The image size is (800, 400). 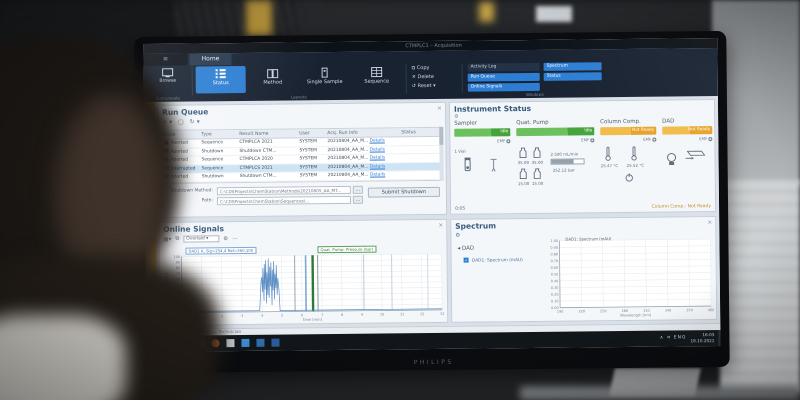 I want to click on system-tray: ∧ ⊲ ENG, so click(x=673, y=338).